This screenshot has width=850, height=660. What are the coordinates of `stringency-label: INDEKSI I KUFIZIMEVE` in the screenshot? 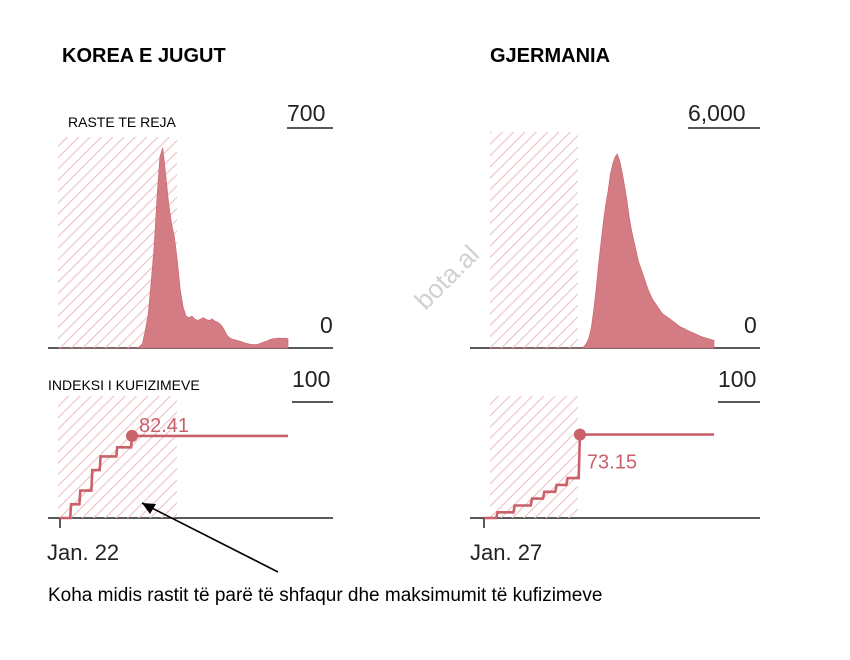 It's located at (124, 385).